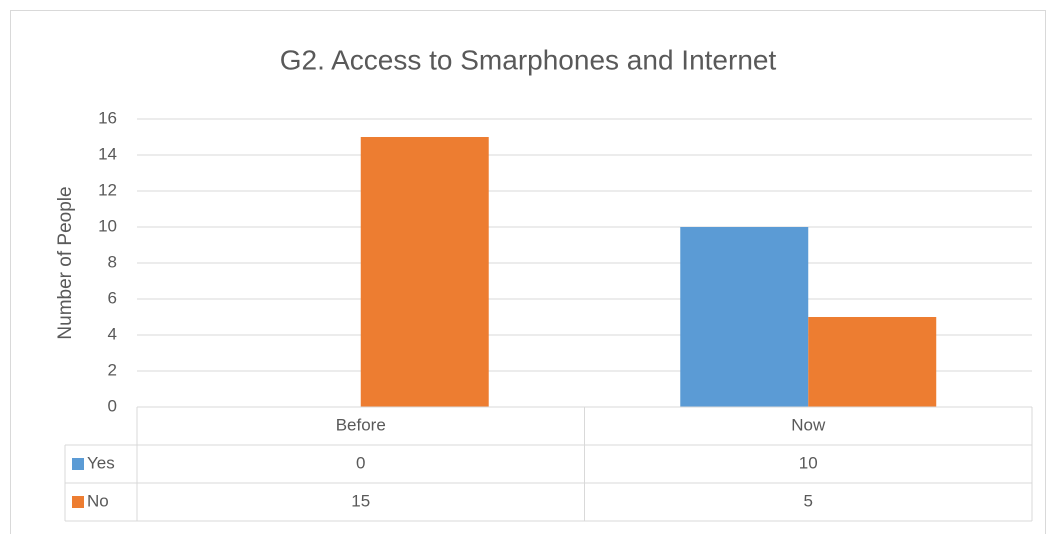 The width and height of the screenshot is (1056, 534). I want to click on x-tick-label: Before, so click(361, 424).